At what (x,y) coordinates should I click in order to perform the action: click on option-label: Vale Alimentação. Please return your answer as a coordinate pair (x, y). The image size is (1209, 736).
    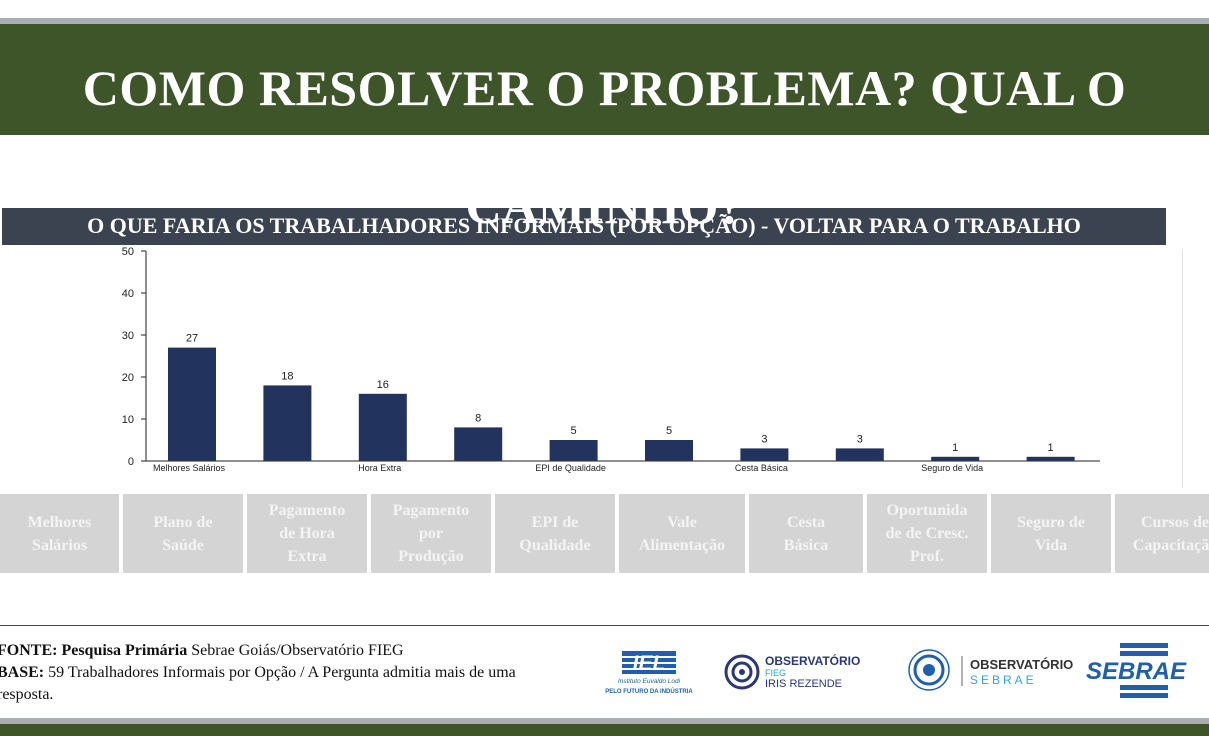
    Looking at the image, I should click on (682, 534).